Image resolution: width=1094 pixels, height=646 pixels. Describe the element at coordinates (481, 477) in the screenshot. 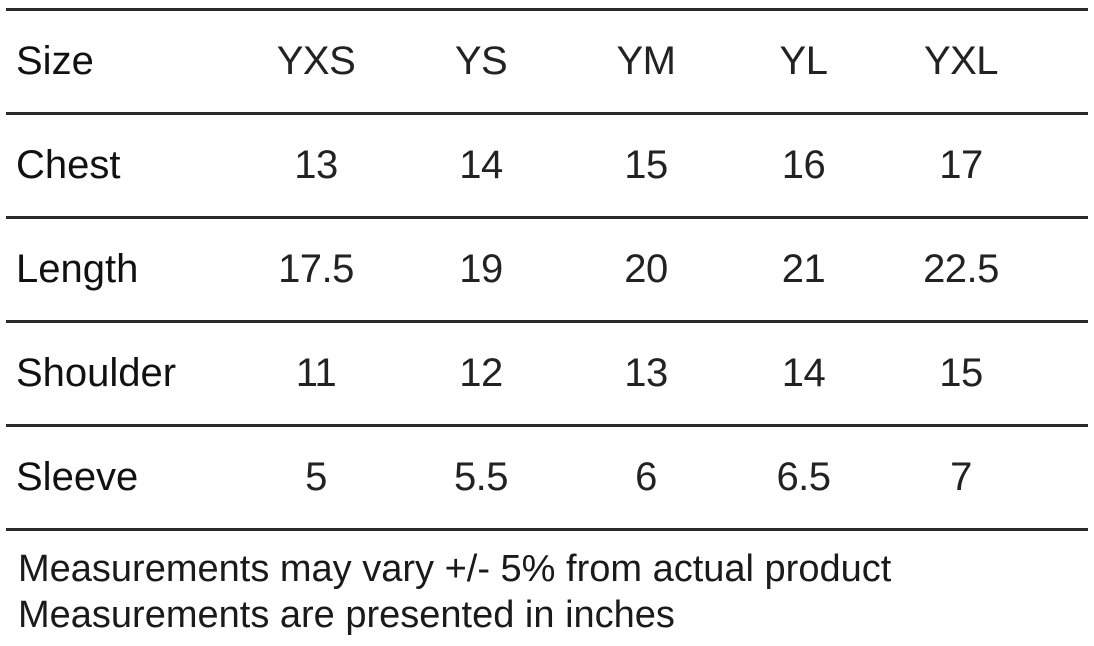

I see `table-cell: 5.5` at that location.